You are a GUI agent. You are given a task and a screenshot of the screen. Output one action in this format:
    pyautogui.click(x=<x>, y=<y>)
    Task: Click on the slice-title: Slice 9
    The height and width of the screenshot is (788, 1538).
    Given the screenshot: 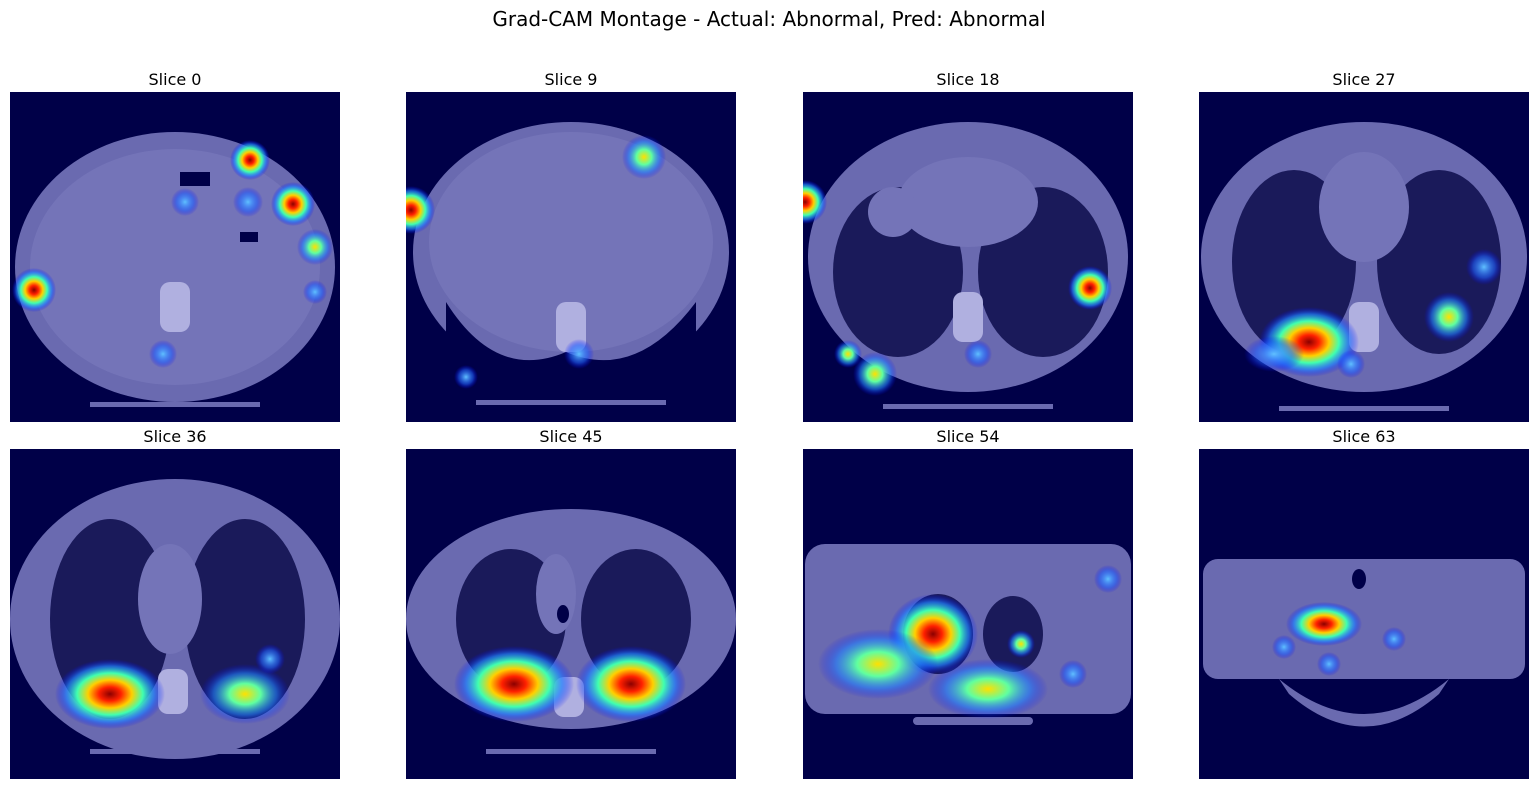 What is the action you would take?
    pyautogui.click(x=571, y=79)
    